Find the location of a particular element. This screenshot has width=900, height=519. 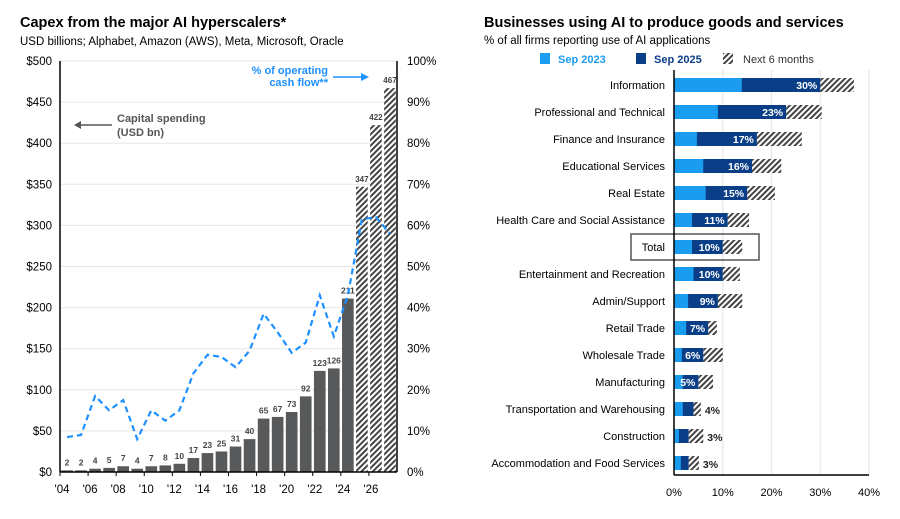

bar-value-label: 17 is located at coordinates (194, 450).